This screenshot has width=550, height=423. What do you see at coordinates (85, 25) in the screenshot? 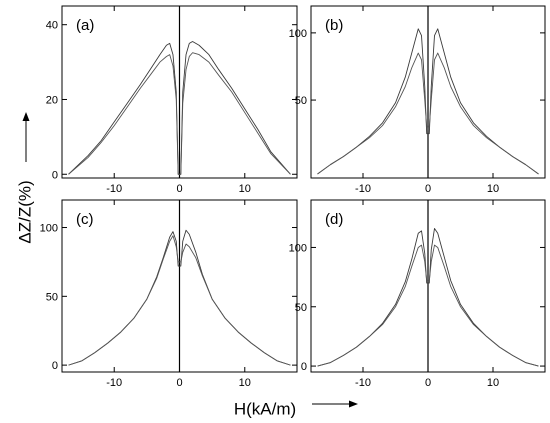
I see `panel-label: (a)` at bounding box center [85, 25].